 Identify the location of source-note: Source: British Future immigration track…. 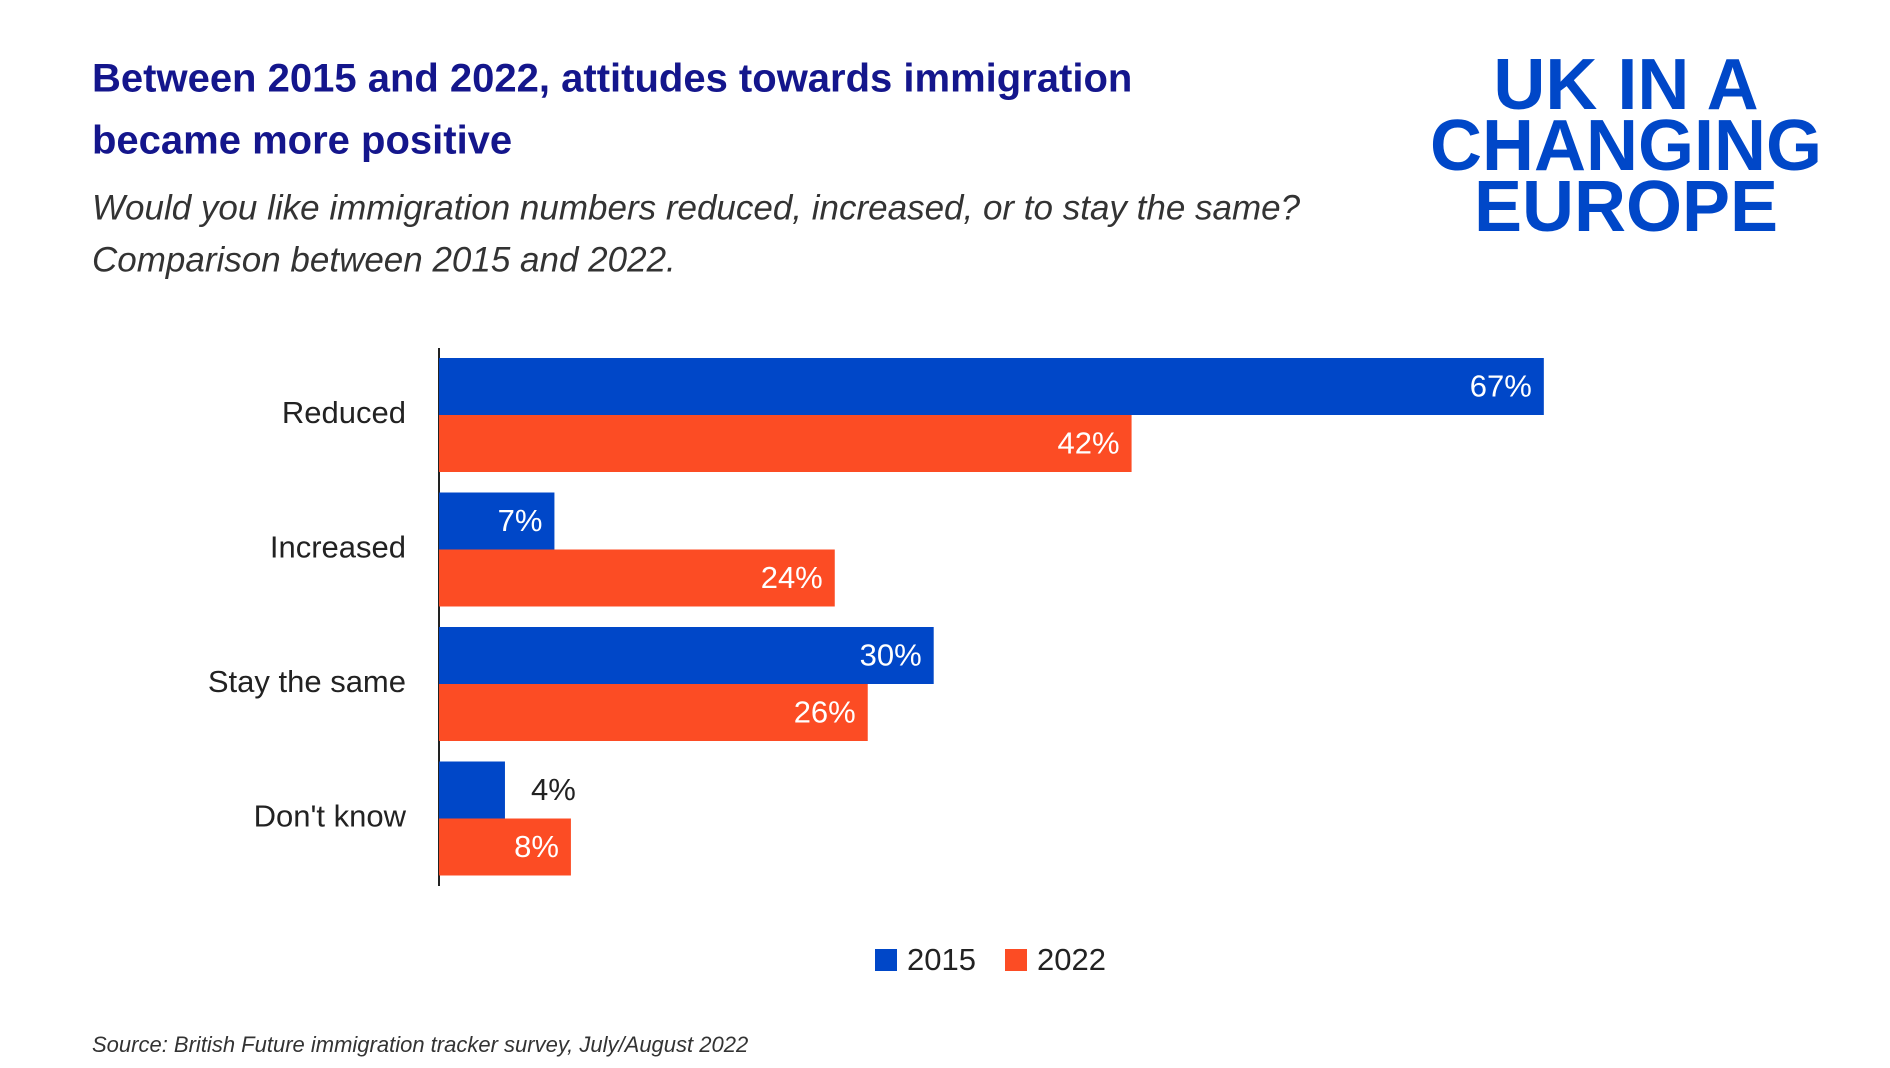
(420, 1044).